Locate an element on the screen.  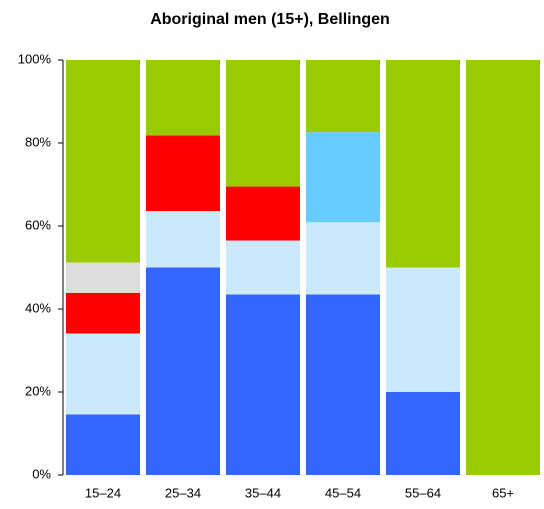
y-tick-label: 0% is located at coordinates (41, 473).